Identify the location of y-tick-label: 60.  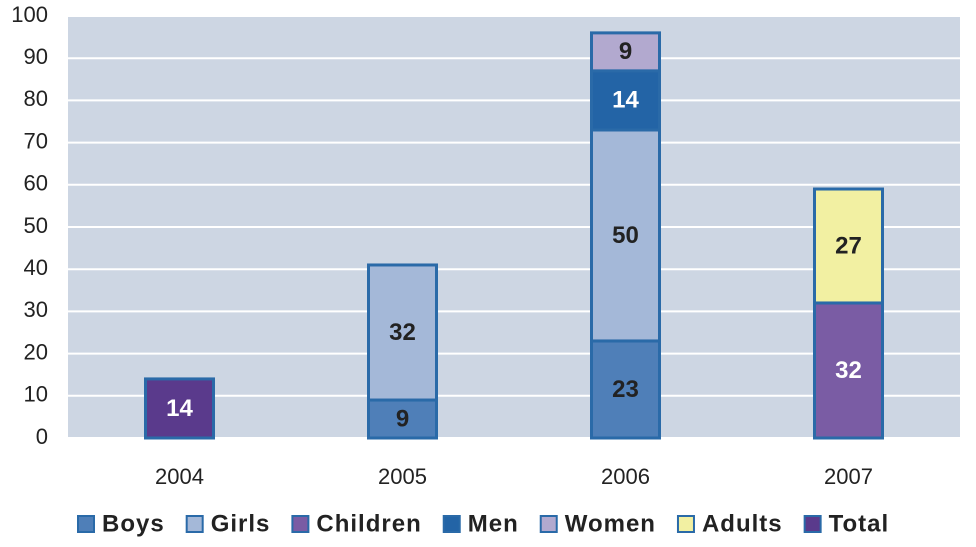
(36, 183).